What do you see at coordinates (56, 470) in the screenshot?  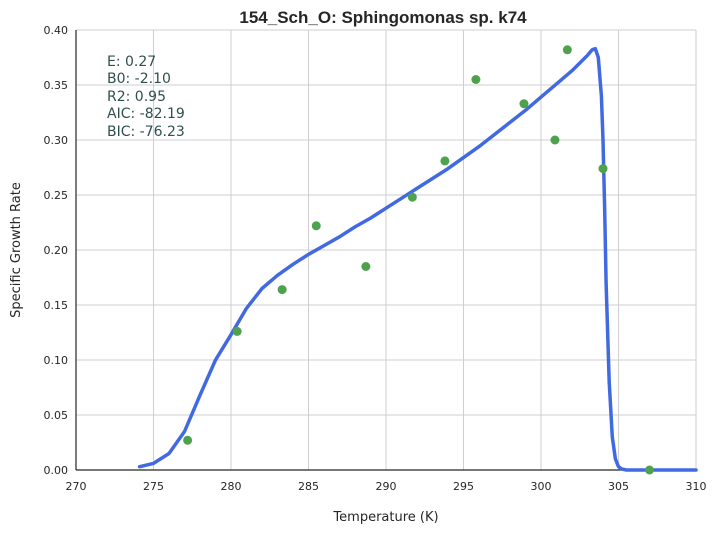 I see `y-tick-label: 0.00` at bounding box center [56, 470].